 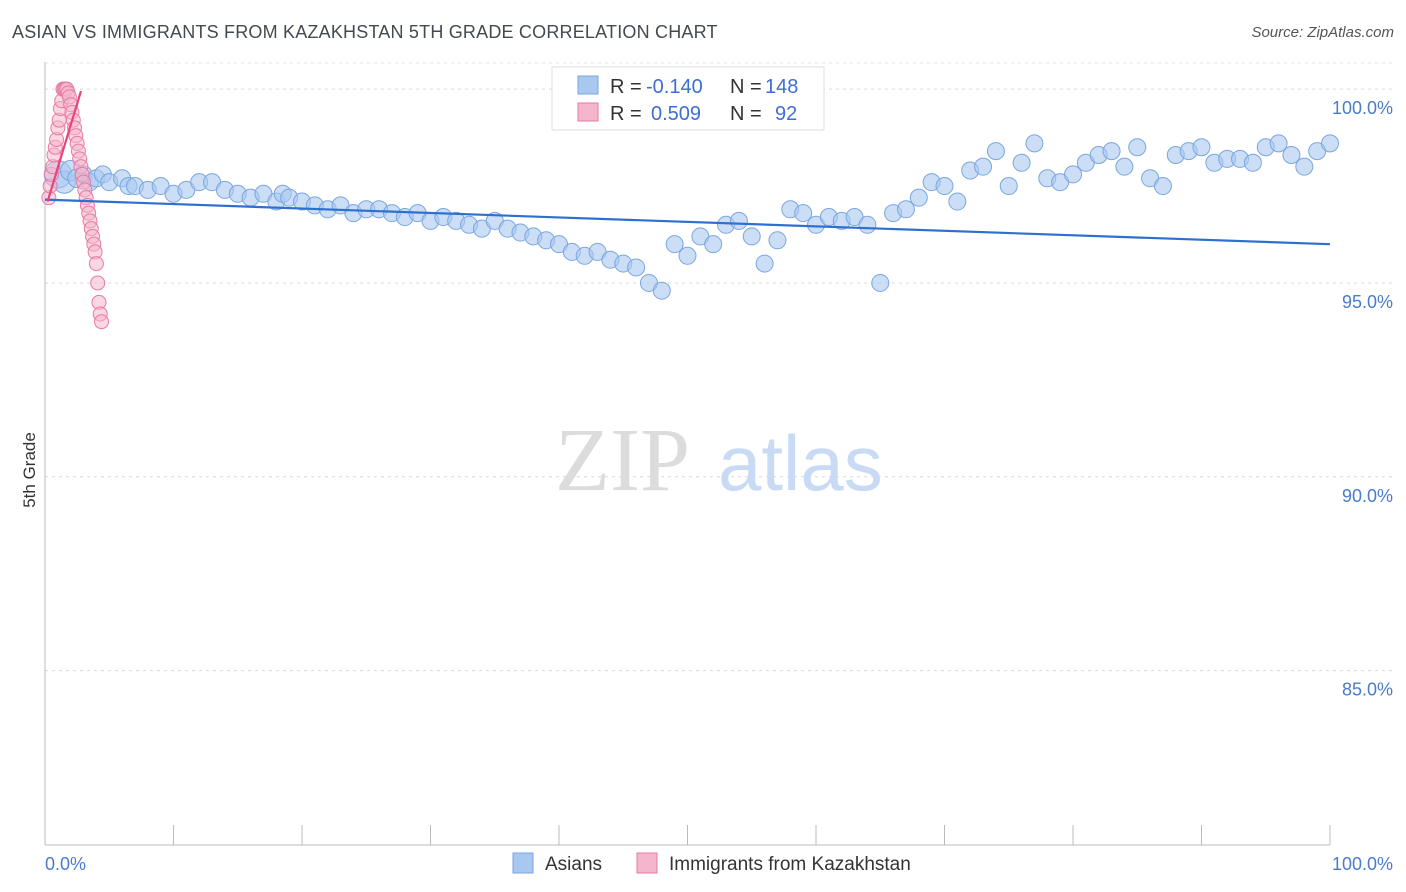 What do you see at coordinates (676, 114) in the screenshot?
I see `stats-r-value-kazakhstan: 0.509` at bounding box center [676, 114].